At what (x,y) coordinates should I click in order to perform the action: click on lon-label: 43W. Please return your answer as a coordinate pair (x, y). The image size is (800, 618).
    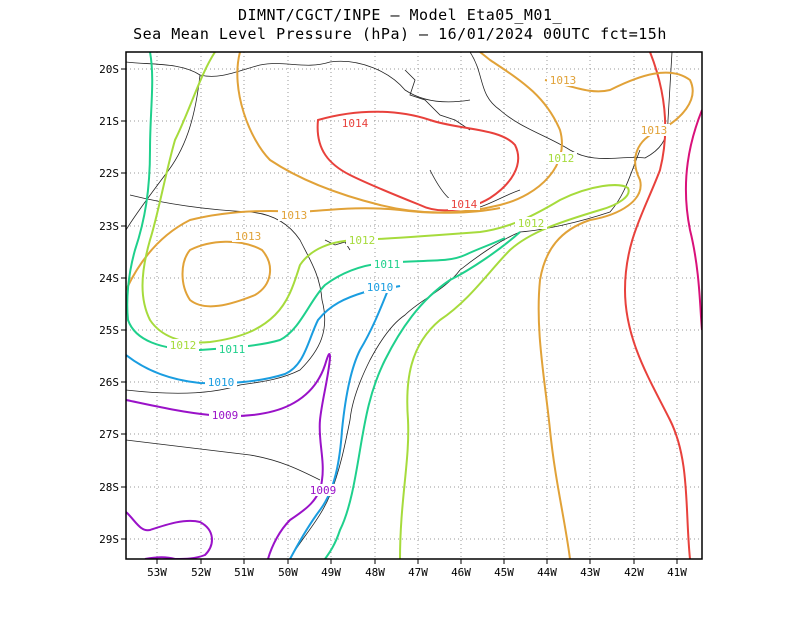
    Looking at the image, I should click on (590, 572).